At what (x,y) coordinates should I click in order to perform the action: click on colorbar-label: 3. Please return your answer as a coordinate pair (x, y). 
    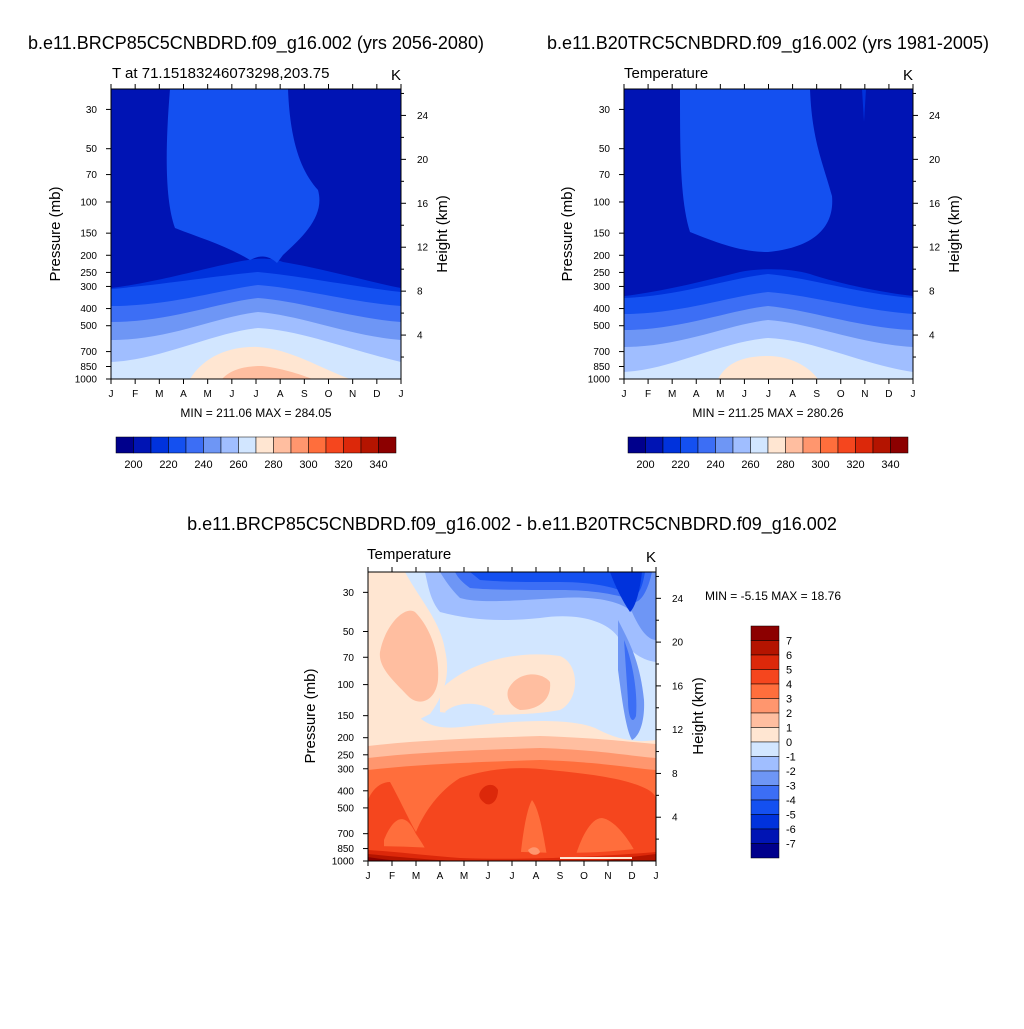
    Looking at the image, I should click on (789, 700).